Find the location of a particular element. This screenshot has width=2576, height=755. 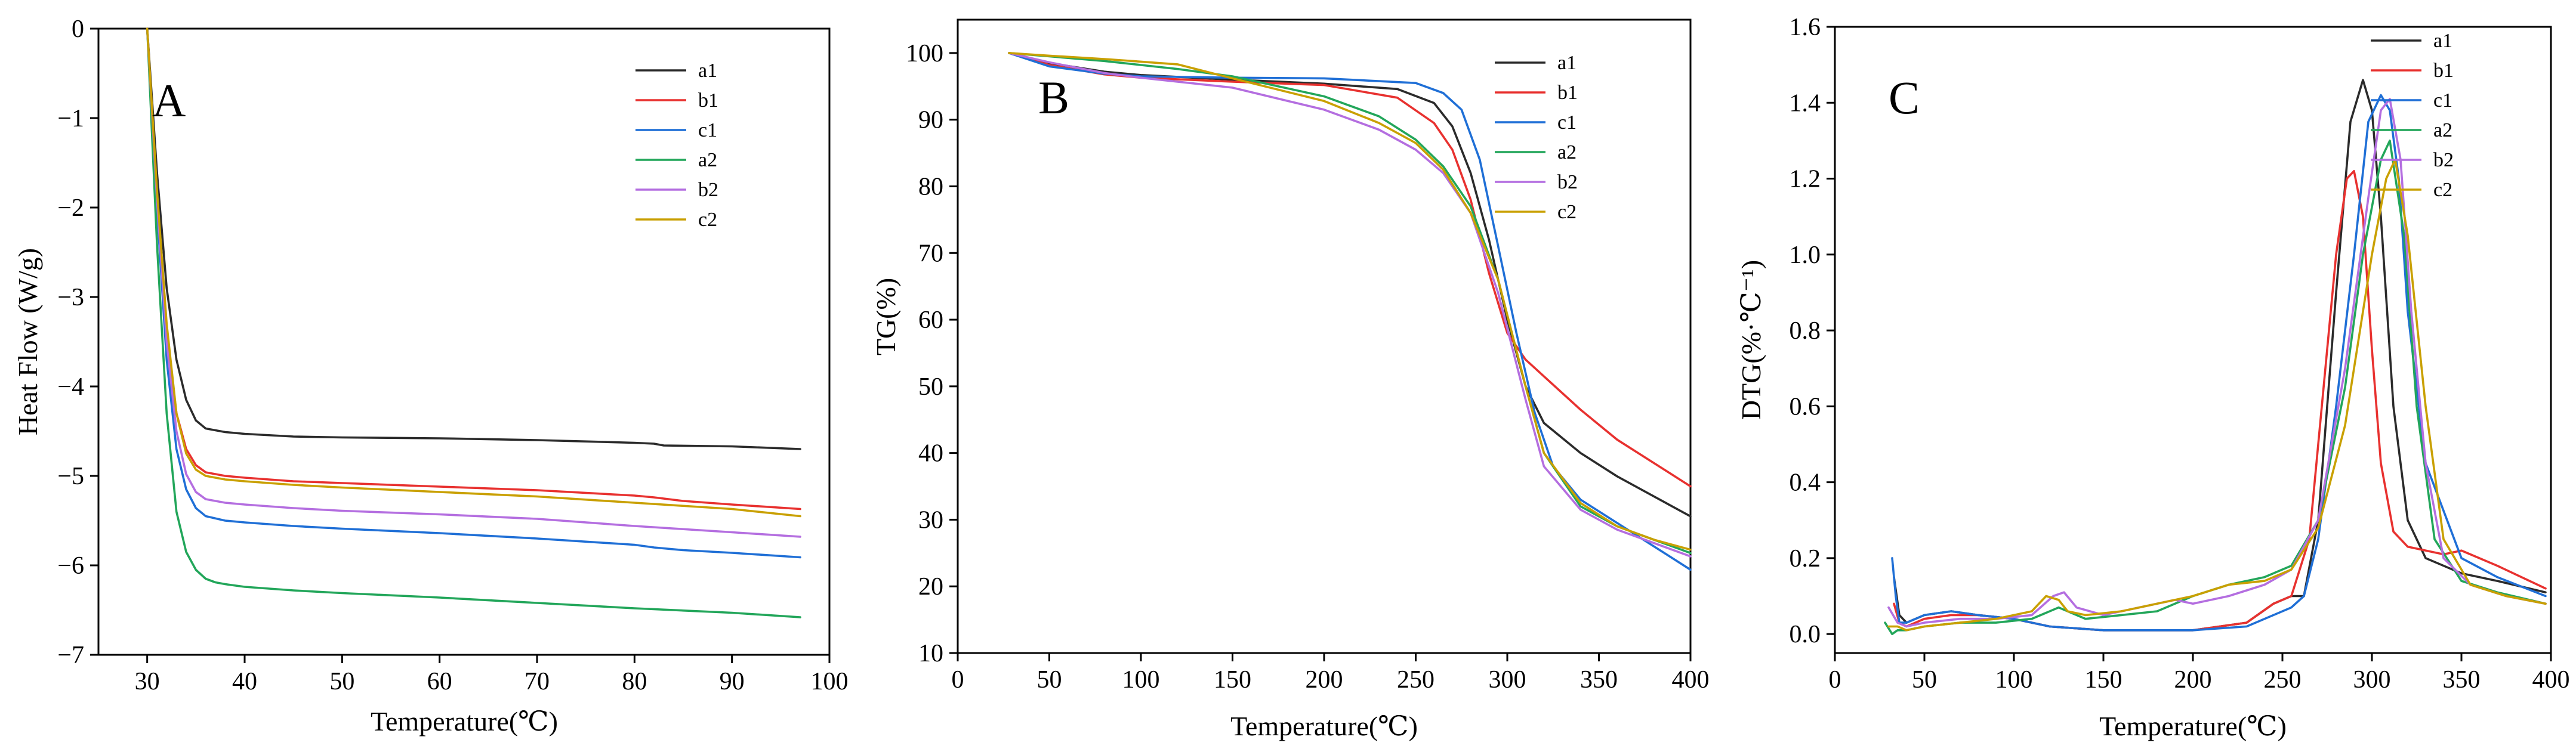

panel-b-legend: a1 b1 c1 a2 b2 c2 is located at coordinates (1536, 137).